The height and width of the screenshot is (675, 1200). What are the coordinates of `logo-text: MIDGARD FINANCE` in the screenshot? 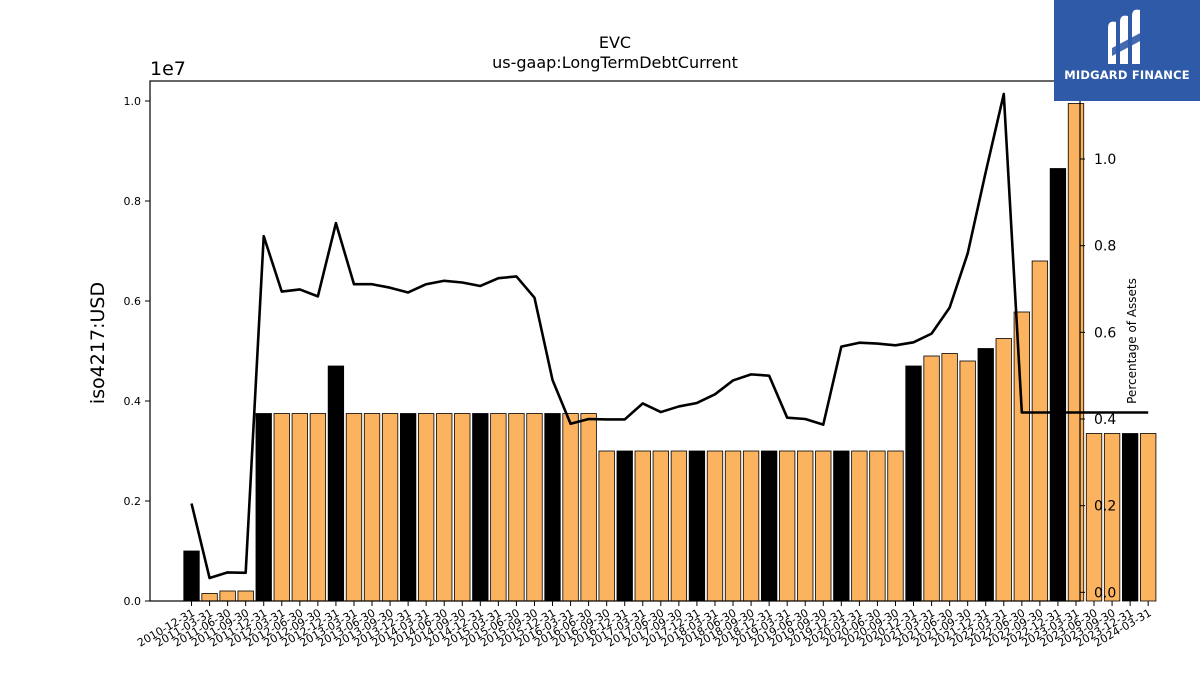 It's located at (1127, 75).